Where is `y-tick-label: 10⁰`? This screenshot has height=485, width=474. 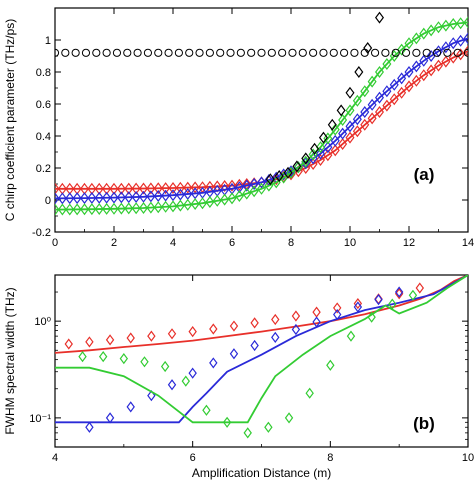
y-tick-label: 10⁰ is located at coordinates (42, 322).